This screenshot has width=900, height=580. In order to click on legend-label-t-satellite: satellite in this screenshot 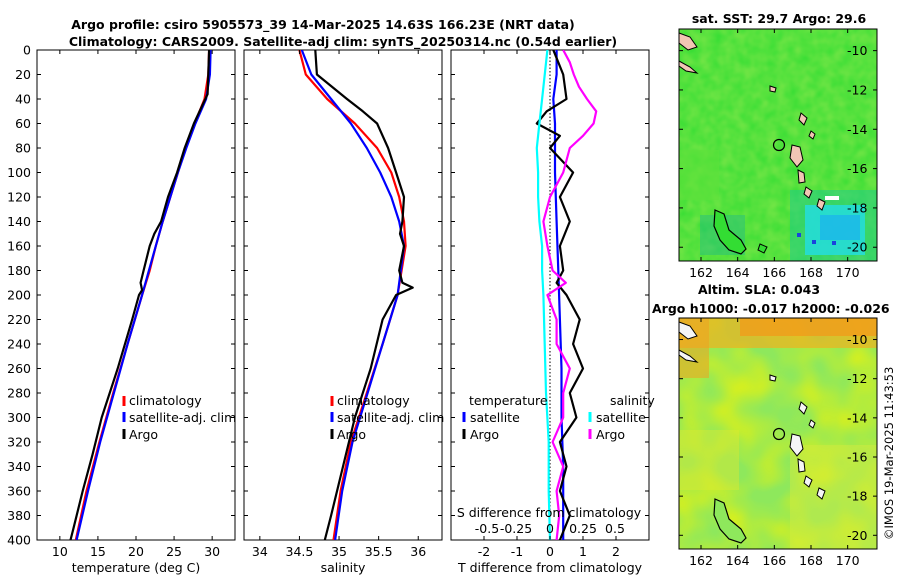, I will do `click(495, 417)`.